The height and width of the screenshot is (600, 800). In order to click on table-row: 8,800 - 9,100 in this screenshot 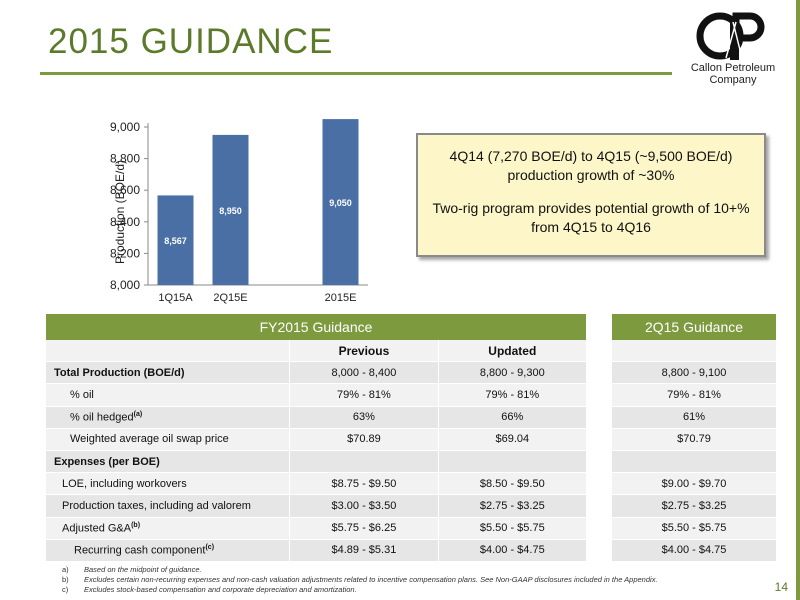, I will do `click(694, 373)`.